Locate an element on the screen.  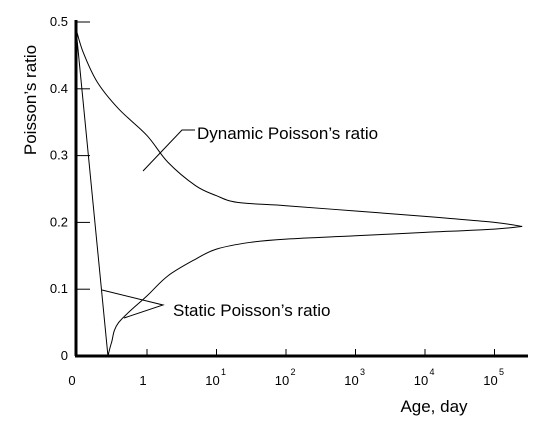
x-tick-exponent: 1 is located at coordinates (223, 372).